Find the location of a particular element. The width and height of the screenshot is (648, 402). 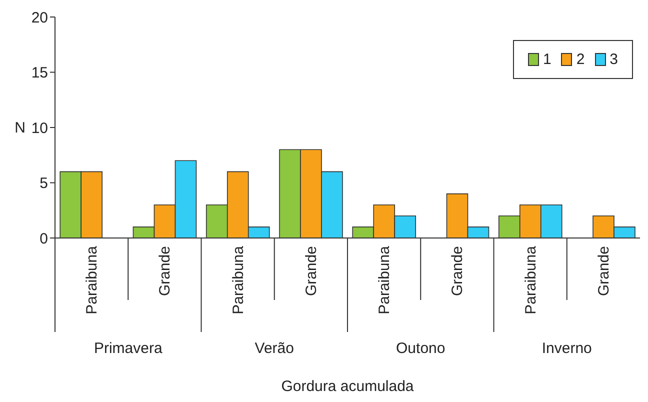

text: Inverno is located at coordinates (567, 348).